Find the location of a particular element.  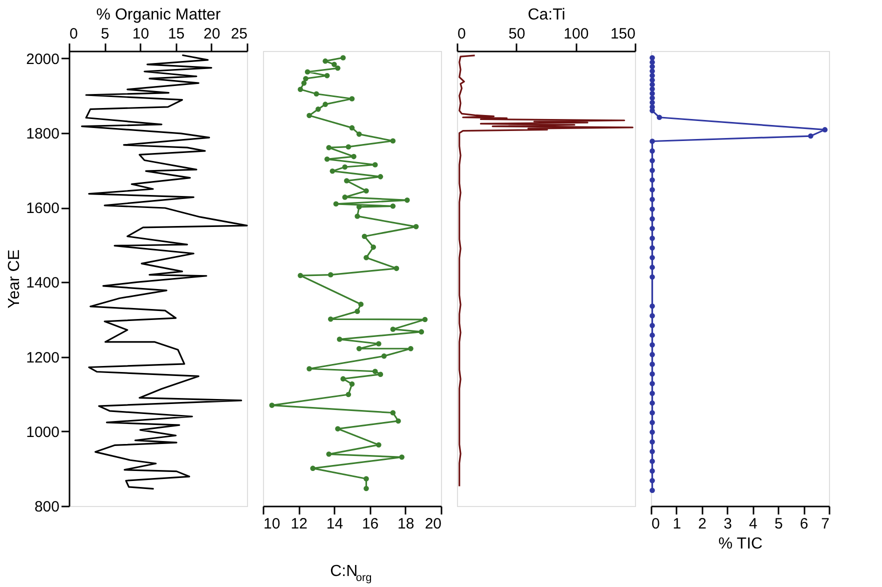

y-tick-label: 1600 is located at coordinates (43, 209).